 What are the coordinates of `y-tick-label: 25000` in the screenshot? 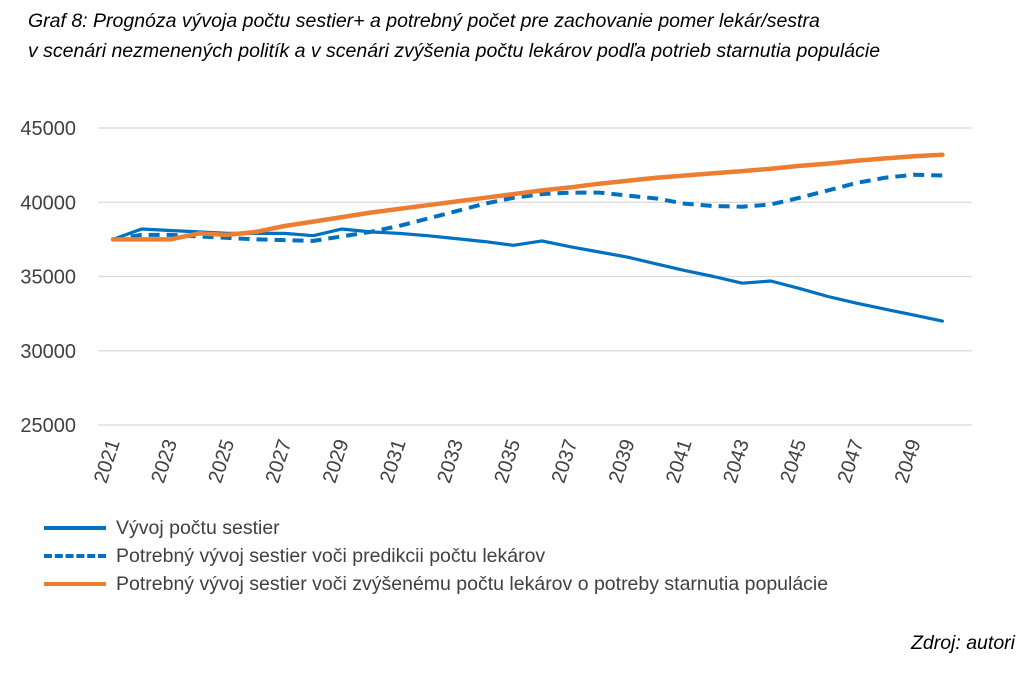 It's located at (48, 426).